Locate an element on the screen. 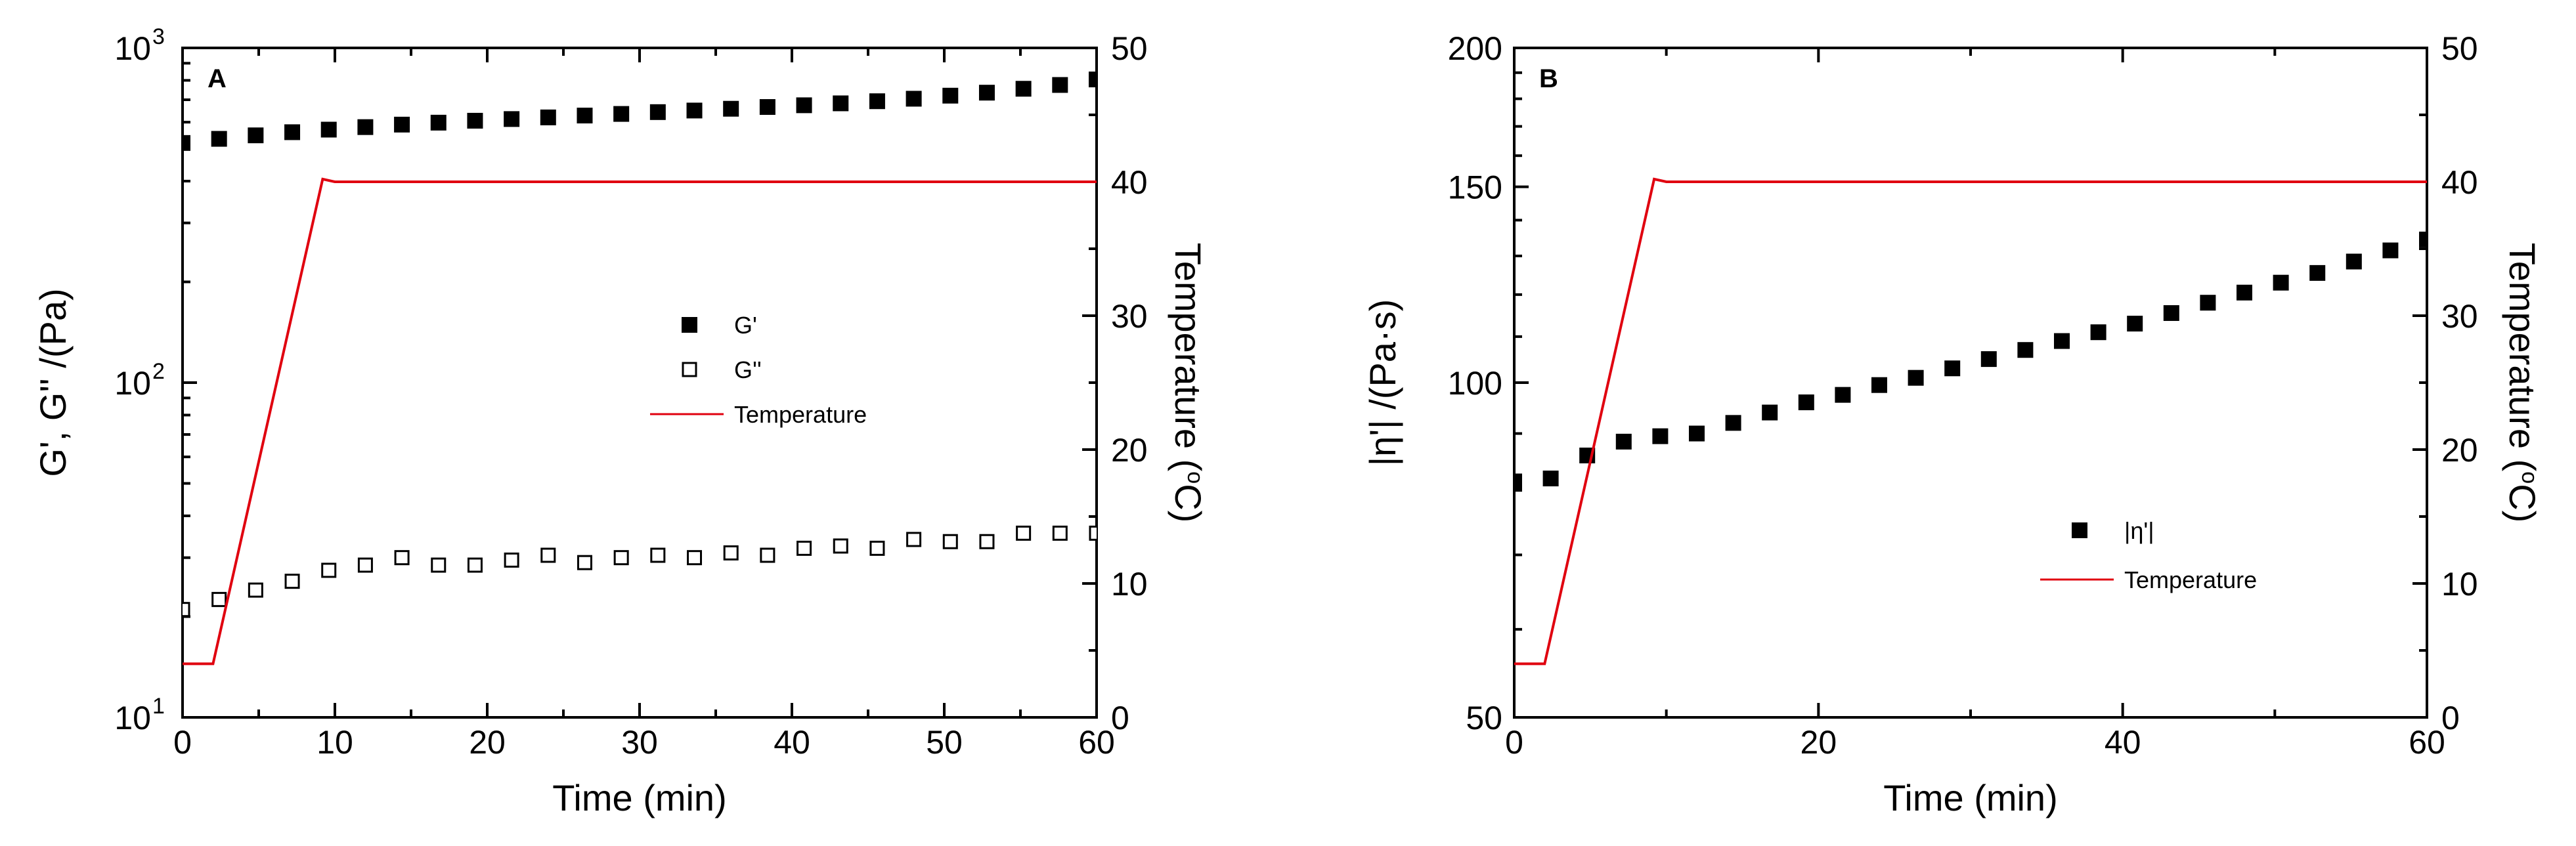 Image resolution: width=2576 pixels, height=846 pixels. legend-open-square is located at coordinates (689, 369).